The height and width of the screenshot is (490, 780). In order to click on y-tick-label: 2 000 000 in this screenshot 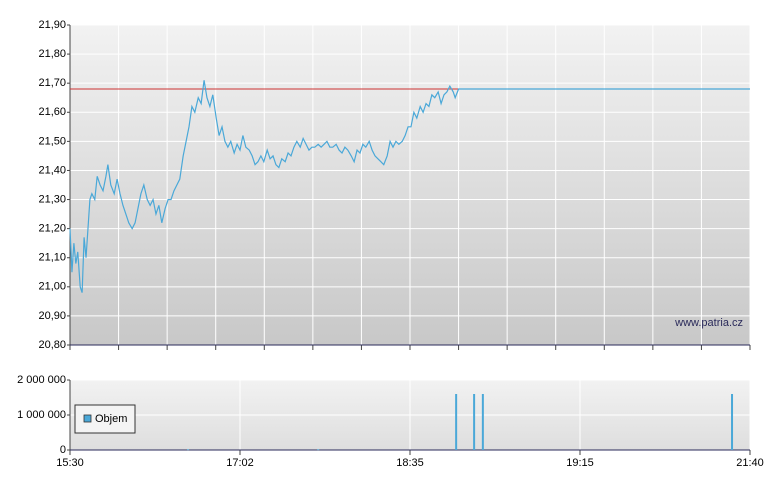, I will do `click(41, 380)`.